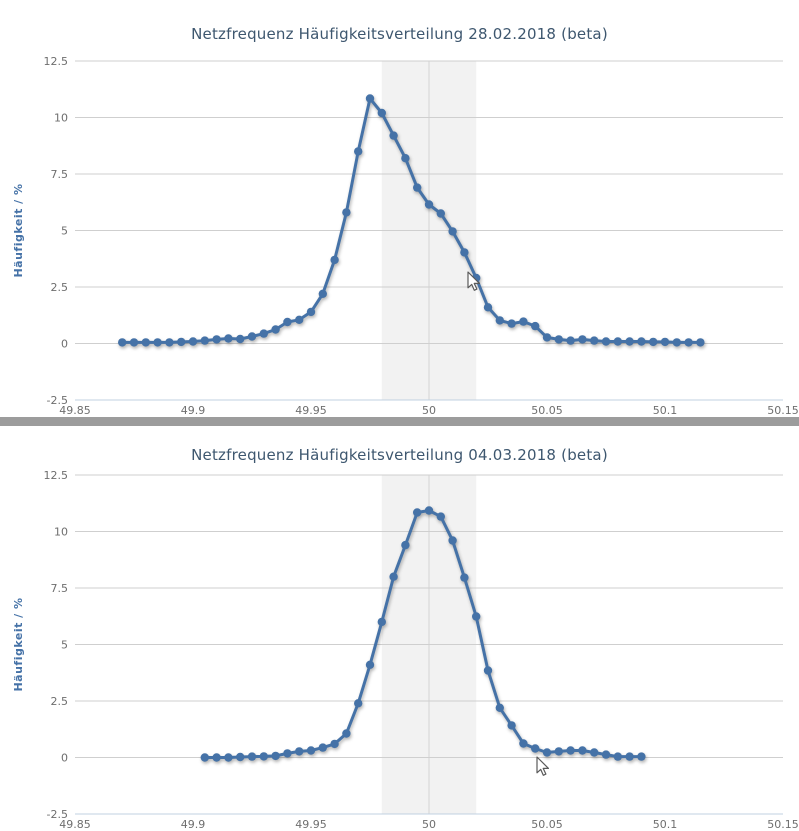 Image resolution: width=799 pixels, height=831 pixels. I want to click on svg-text: 7.5, so click(60, 174).